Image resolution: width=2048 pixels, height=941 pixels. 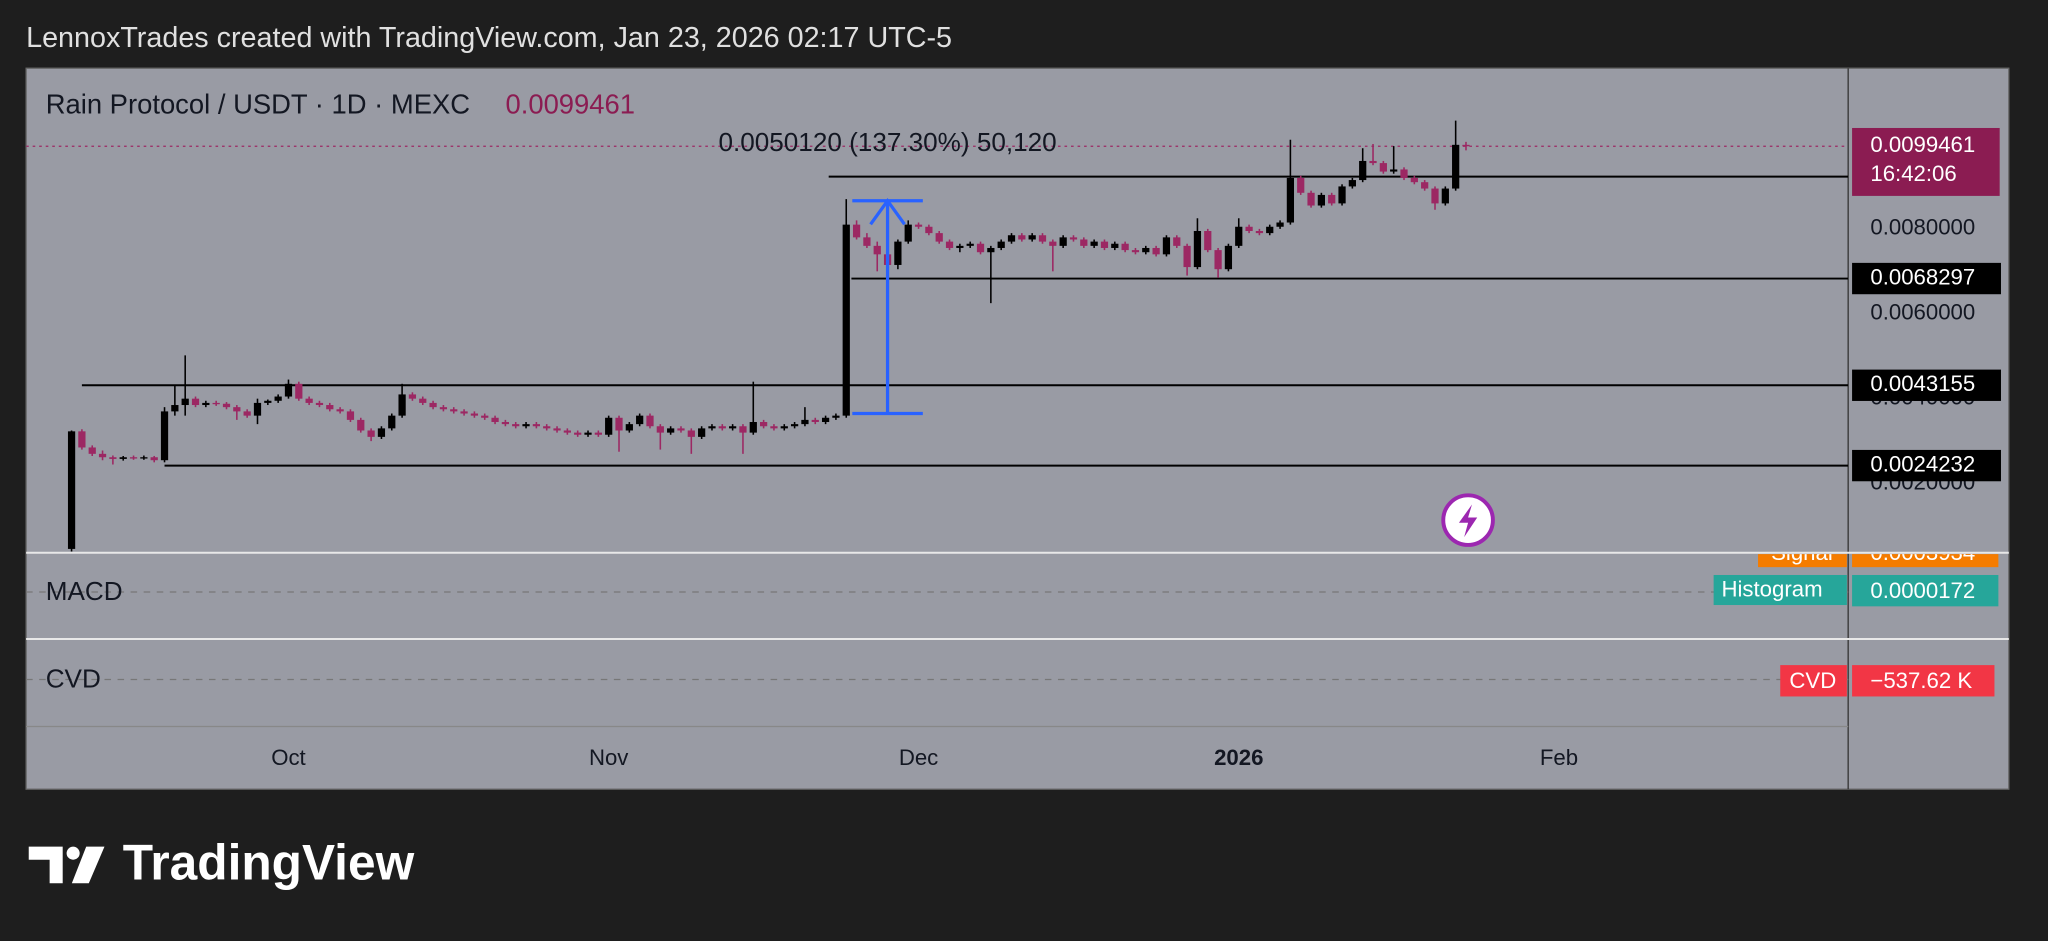 I want to click on macd-legend: Signal 0.0003934, so click(x=1878, y=561).